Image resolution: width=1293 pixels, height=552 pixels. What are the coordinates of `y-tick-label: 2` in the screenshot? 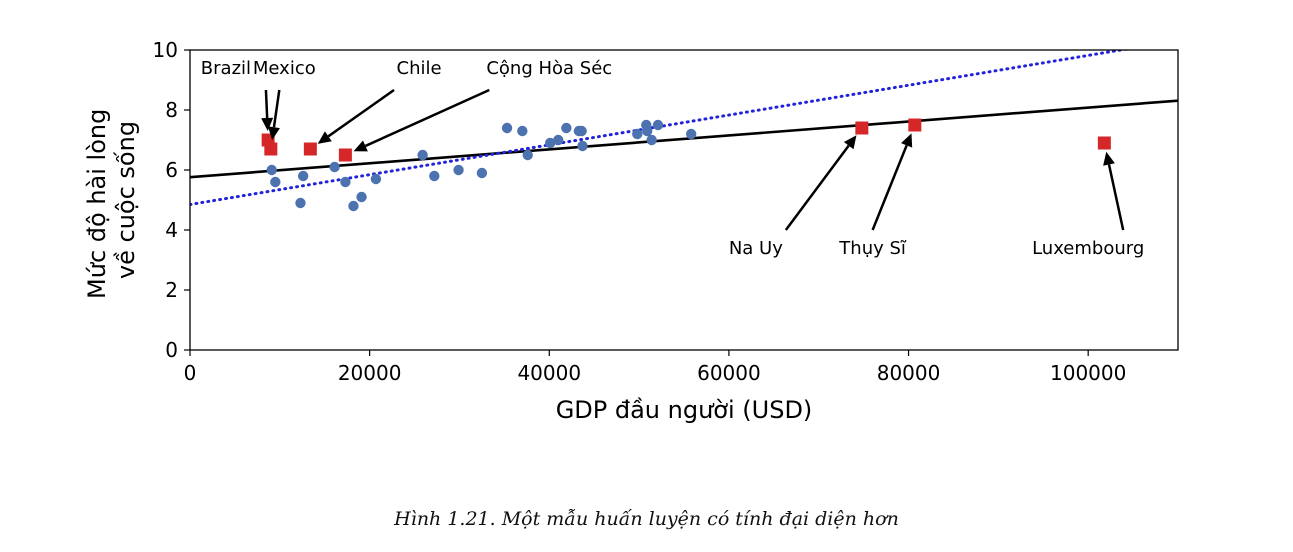 It's located at (171, 290).